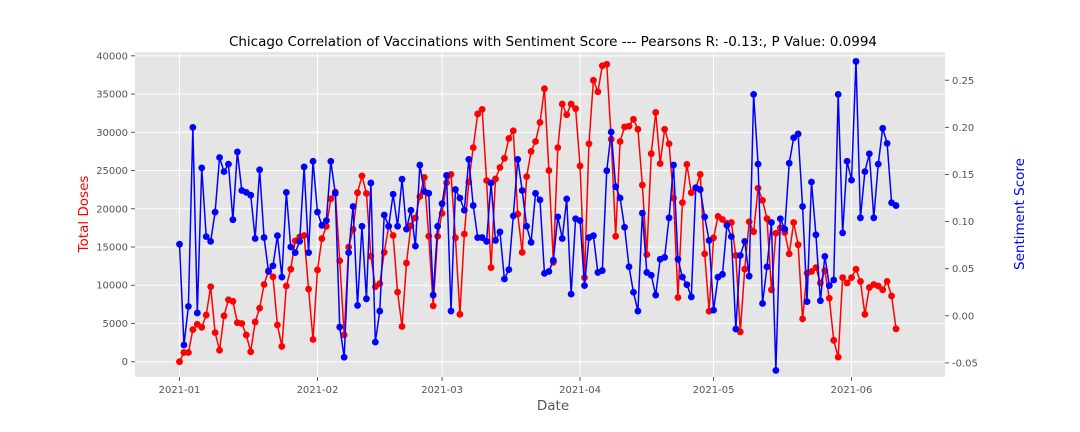  I want to click on left-tick-label: 35000, so click(112, 95).